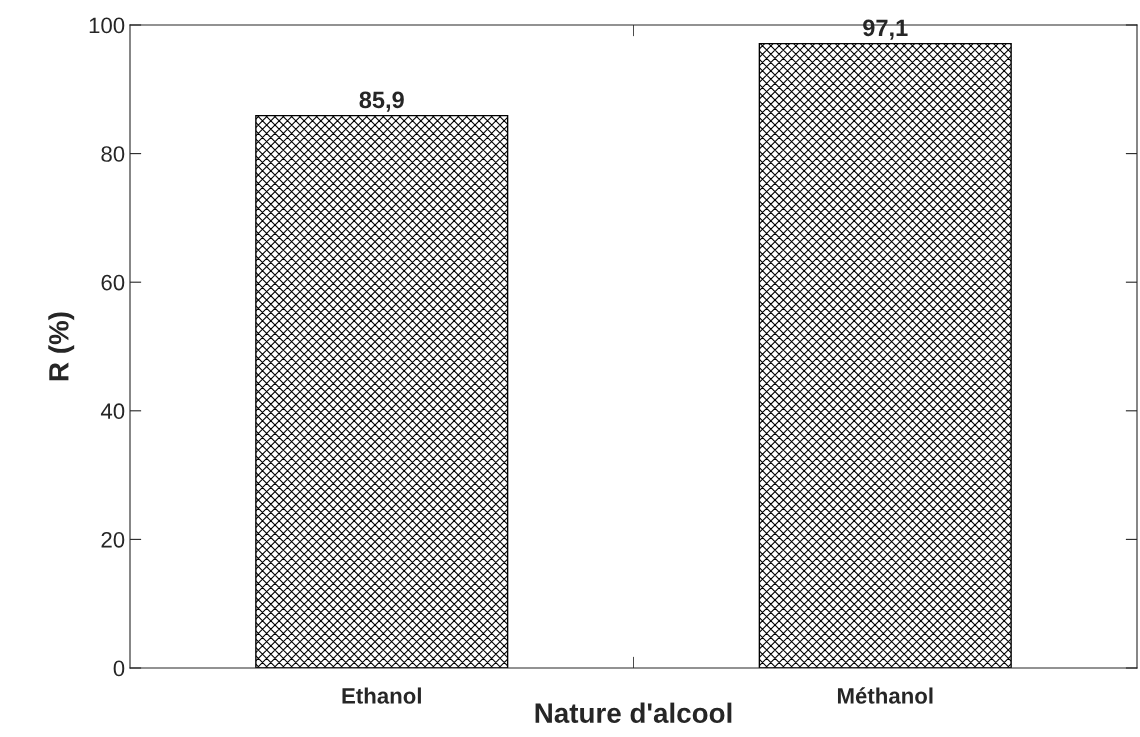 The width and height of the screenshot is (1140, 737). What do you see at coordinates (113, 539) in the screenshot?
I see `y-tick-label: 20` at bounding box center [113, 539].